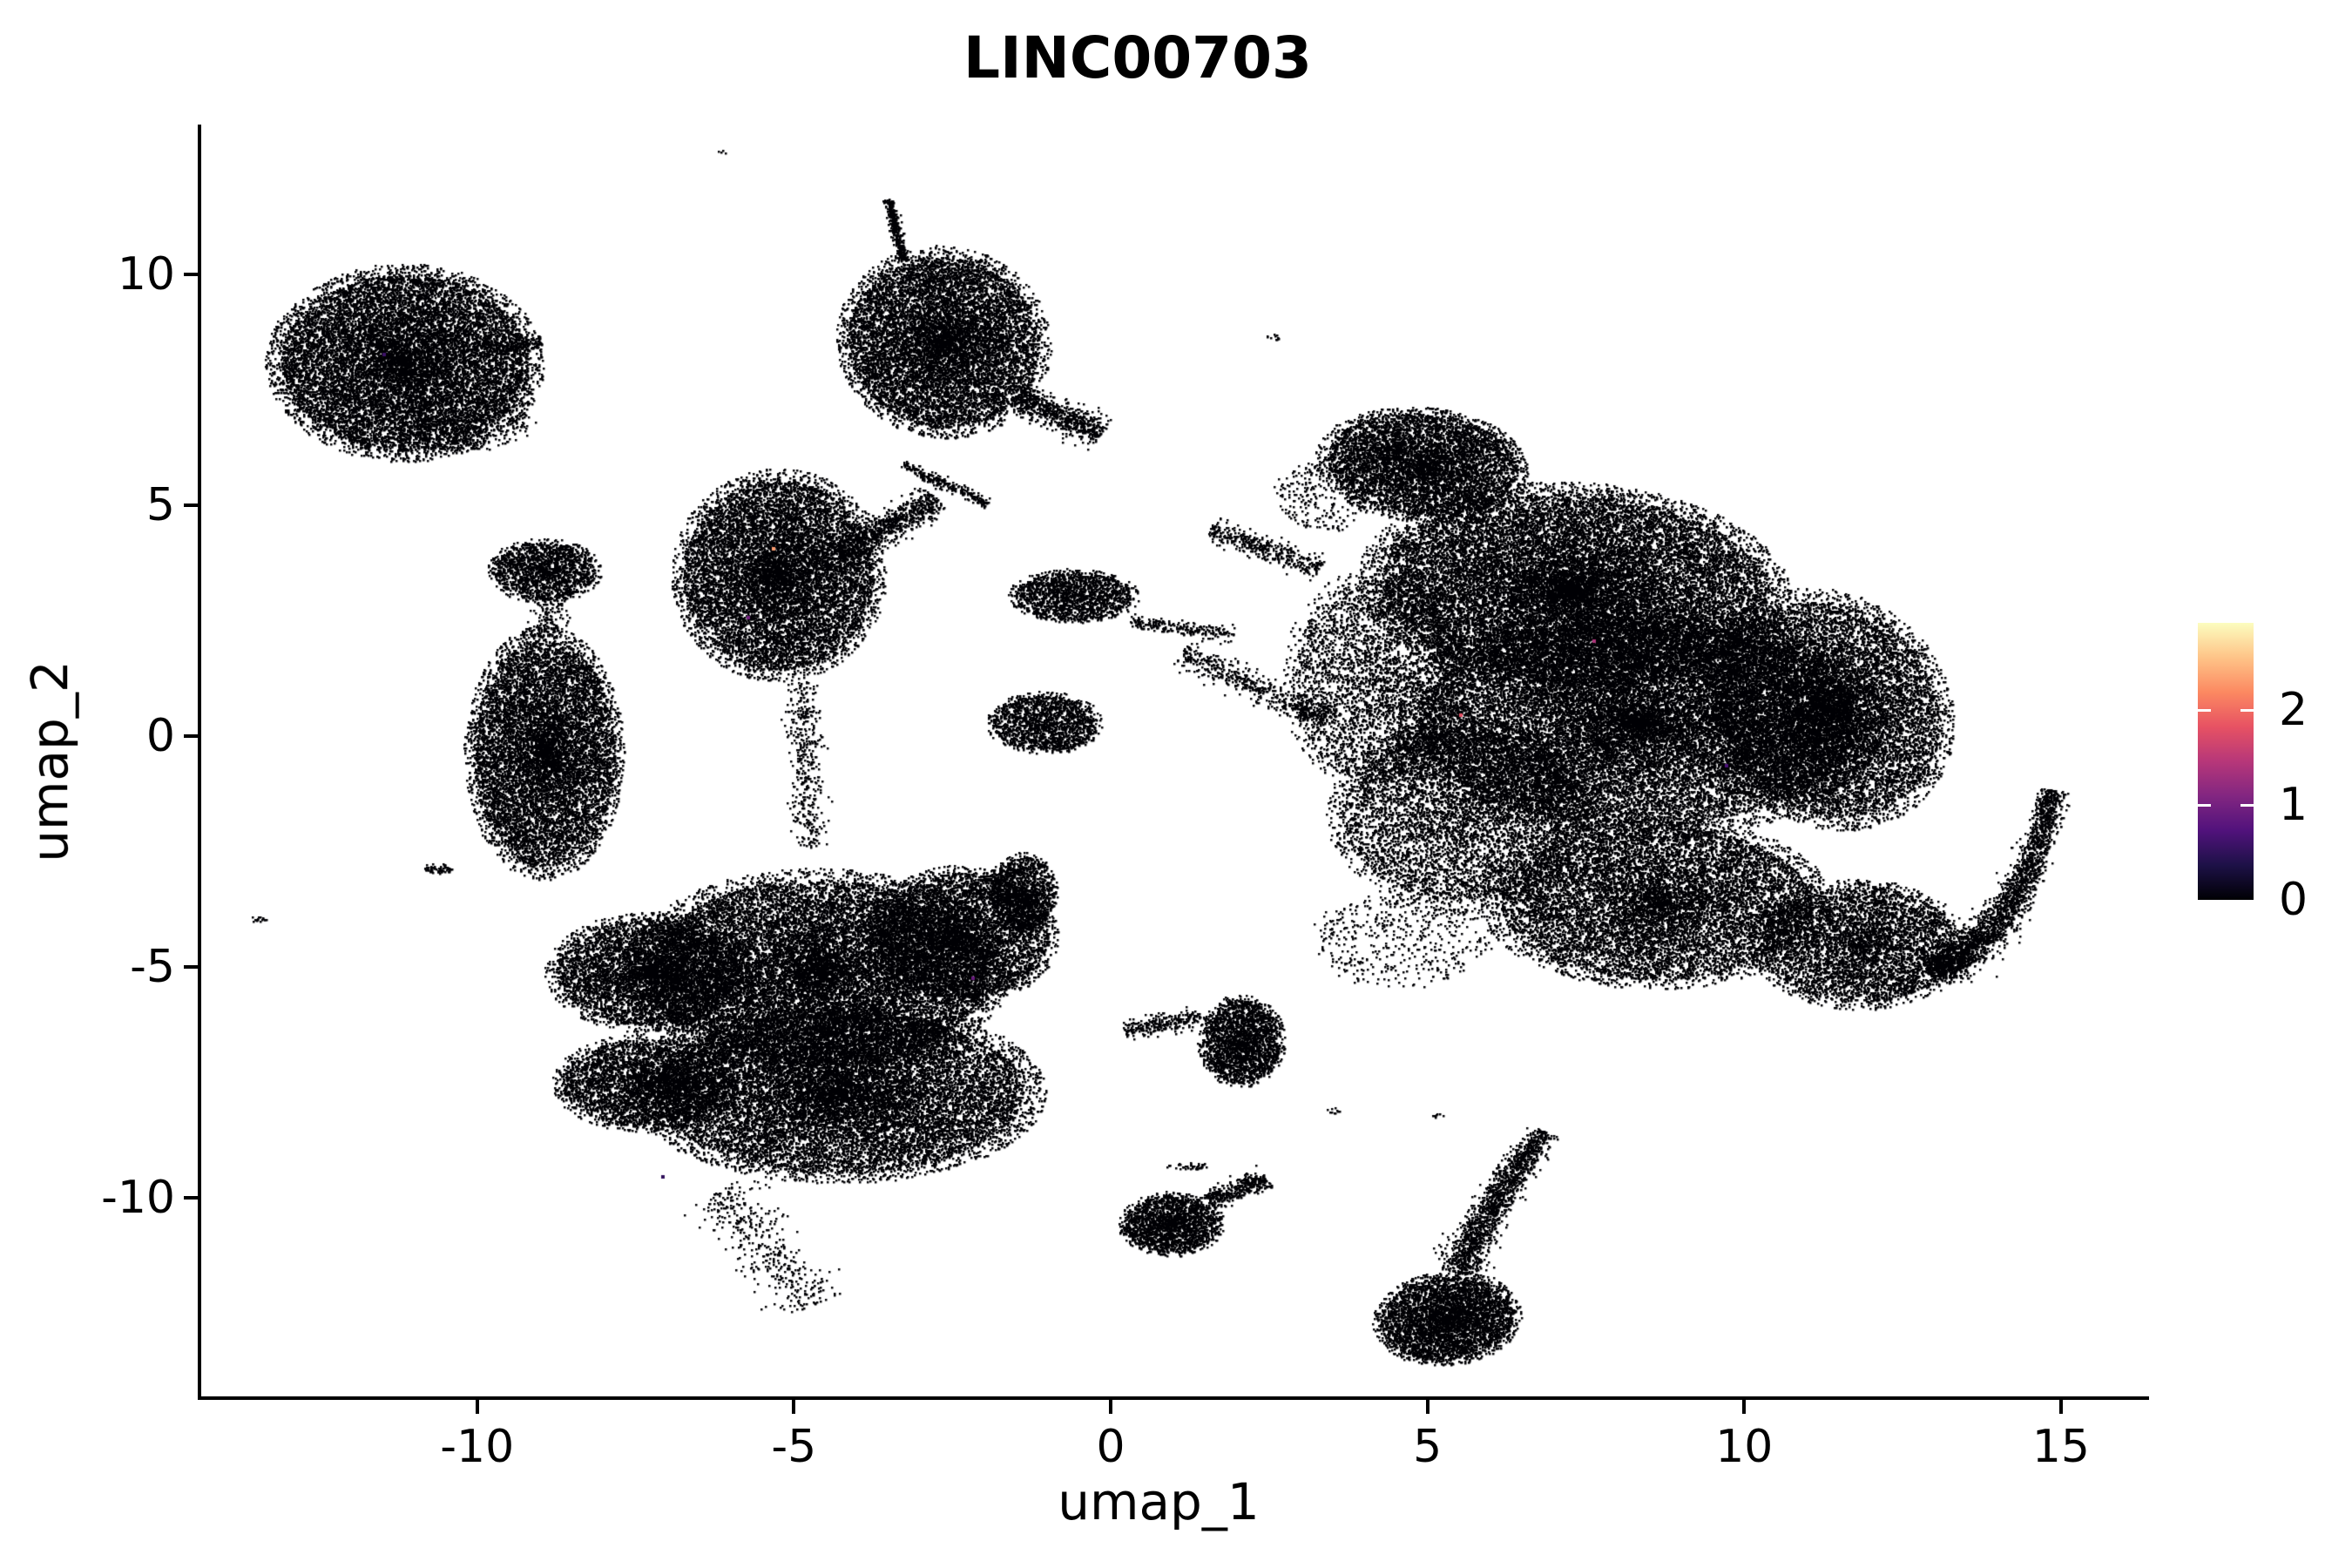 The width and height of the screenshot is (2352, 1568). I want to click on x-tick-label: 0, so click(1110, 1447).